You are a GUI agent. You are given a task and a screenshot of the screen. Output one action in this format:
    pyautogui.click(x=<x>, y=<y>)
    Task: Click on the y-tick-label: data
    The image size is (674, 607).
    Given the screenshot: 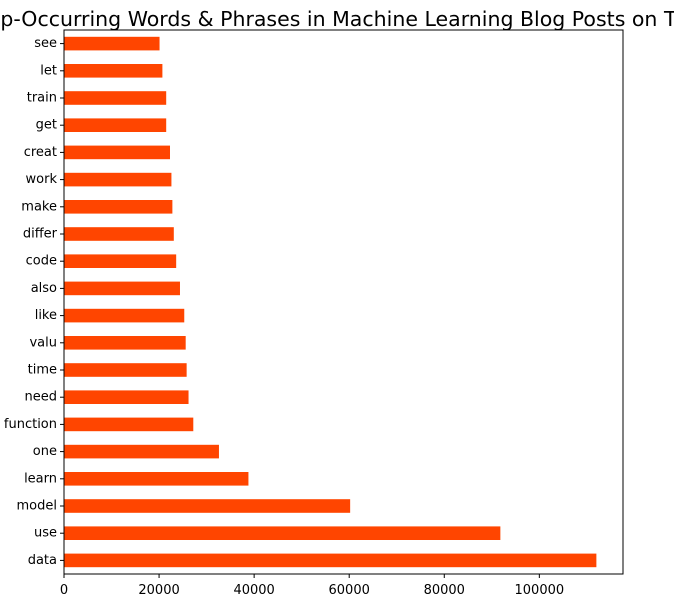 What is the action you would take?
    pyautogui.click(x=42, y=560)
    